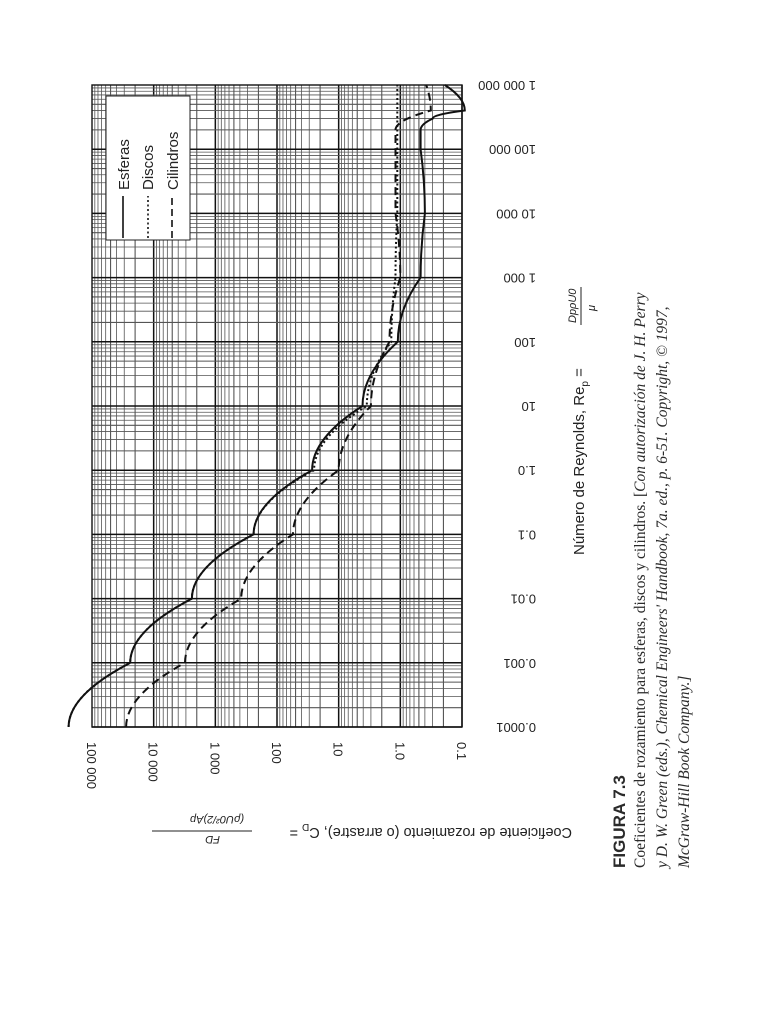 This screenshot has height=1024, width=768. Describe the element at coordinates (91, 765) in the screenshot. I see `y-tick-label: 100 000` at that location.